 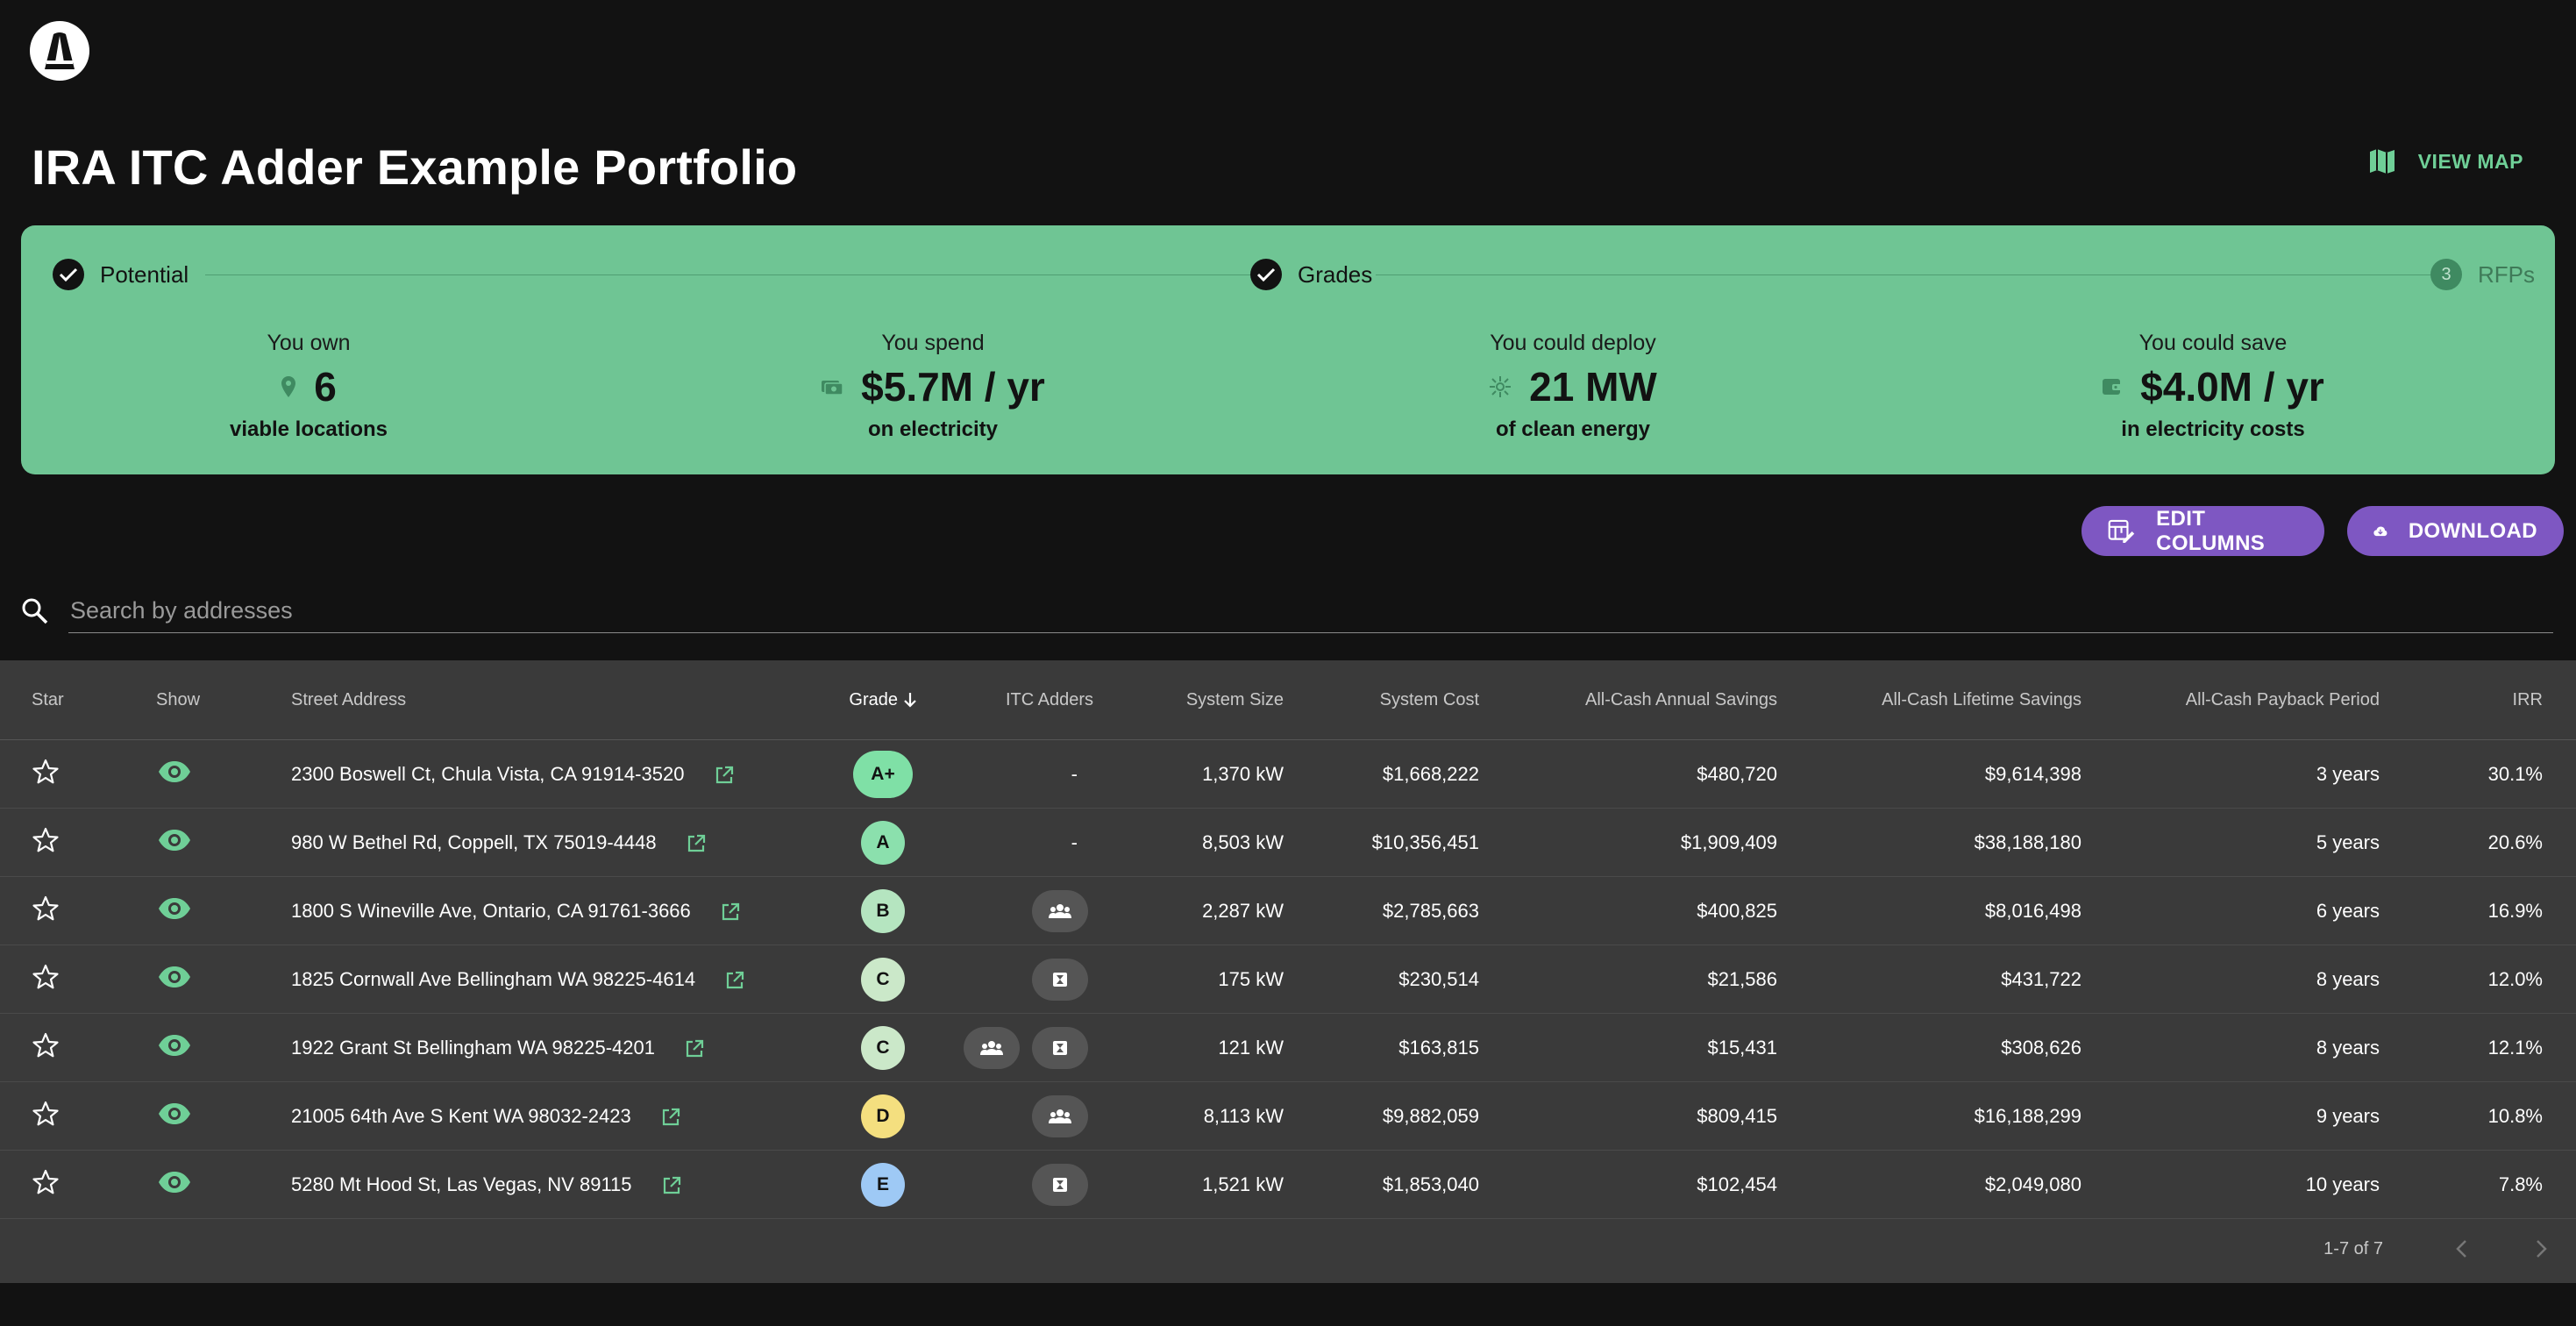 I want to click on step-rfps: 3 RFPs, so click(x=2482, y=274).